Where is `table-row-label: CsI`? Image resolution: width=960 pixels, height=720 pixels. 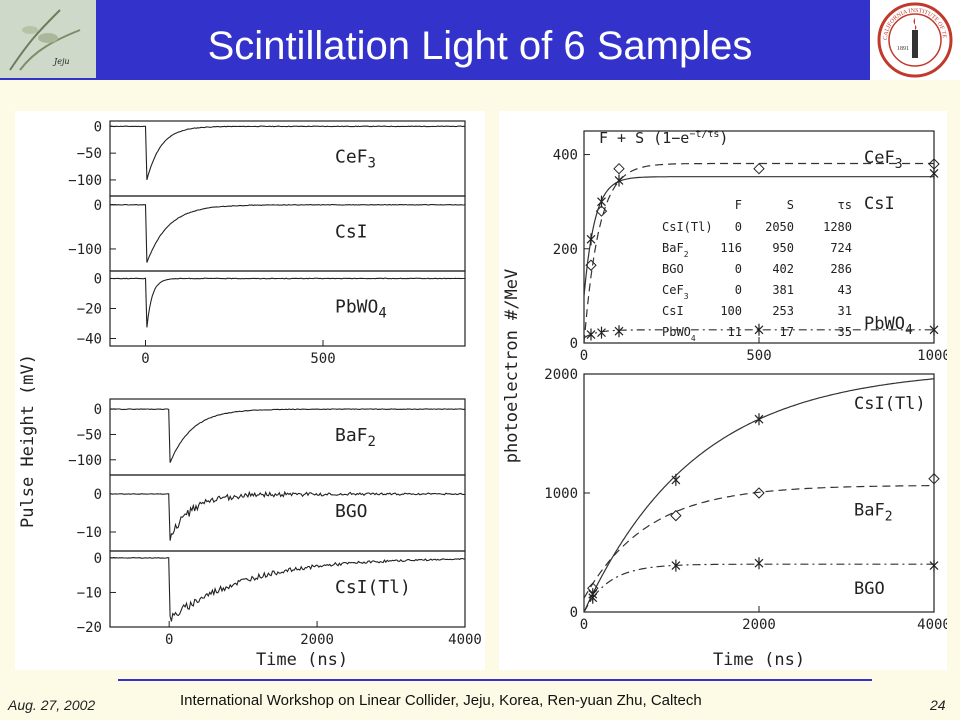
table-row-label: CsI is located at coordinates (673, 311).